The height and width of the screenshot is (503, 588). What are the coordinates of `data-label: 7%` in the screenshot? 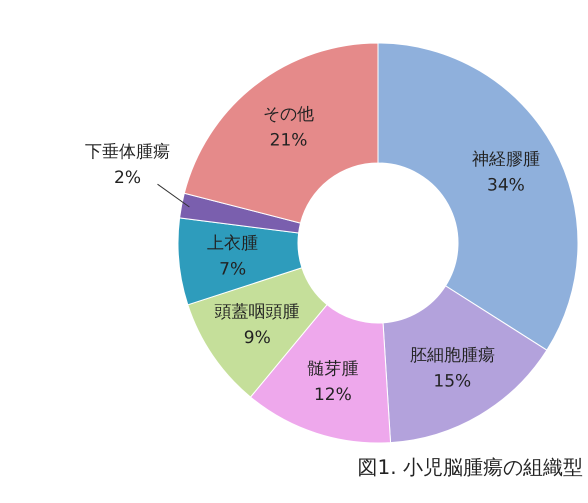 It's located at (232, 270).